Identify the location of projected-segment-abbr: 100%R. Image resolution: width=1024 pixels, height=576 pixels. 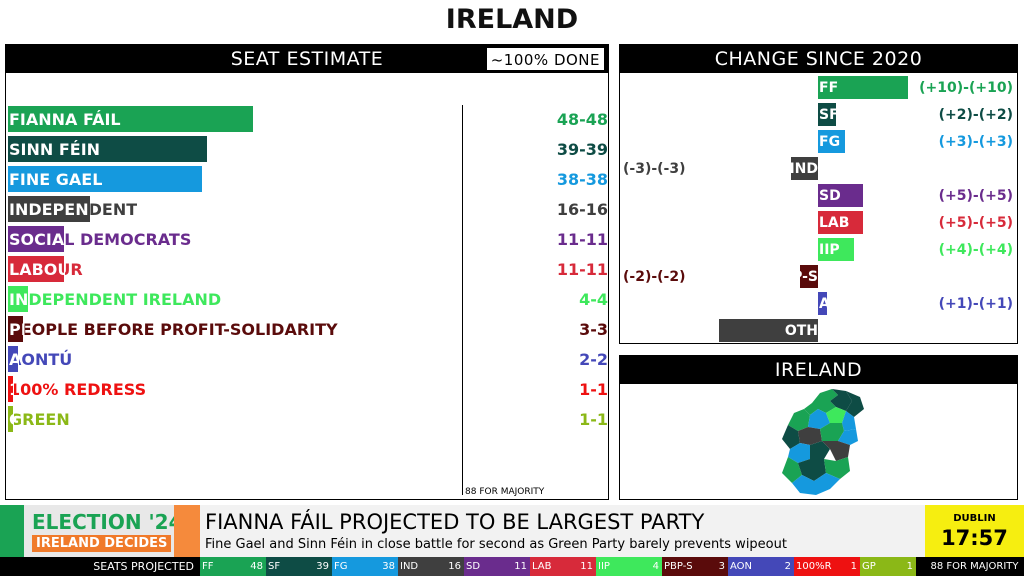
(814, 566).